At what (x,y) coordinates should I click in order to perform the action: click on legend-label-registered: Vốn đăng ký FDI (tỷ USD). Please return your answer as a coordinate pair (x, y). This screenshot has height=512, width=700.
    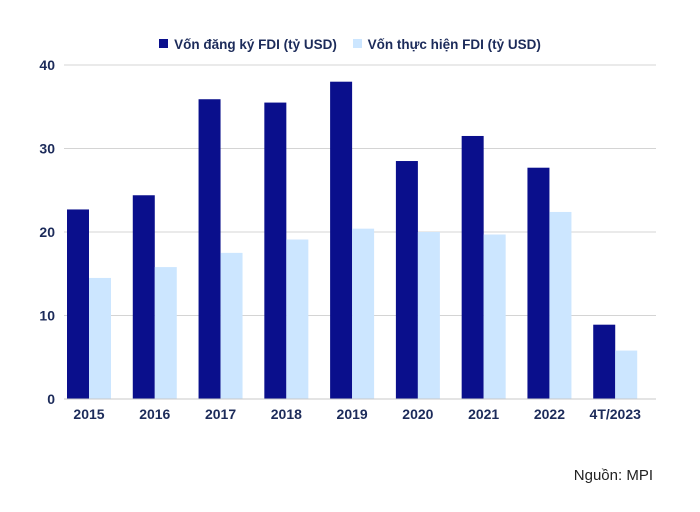
    Looking at the image, I should click on (255, 44).